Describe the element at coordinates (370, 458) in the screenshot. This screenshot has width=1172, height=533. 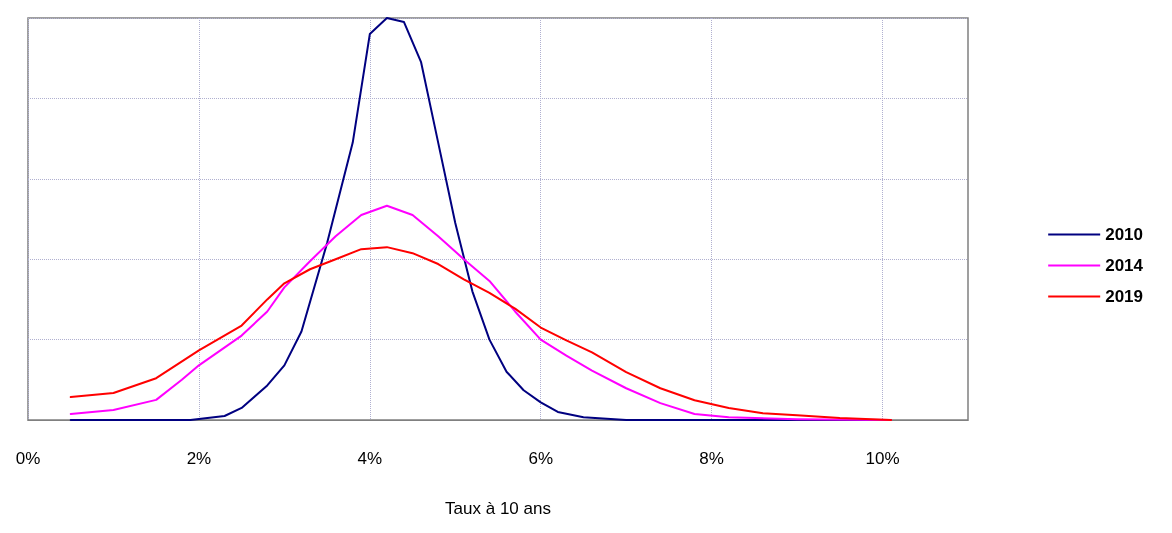
I see `x-tick-label: 4%` at that location.